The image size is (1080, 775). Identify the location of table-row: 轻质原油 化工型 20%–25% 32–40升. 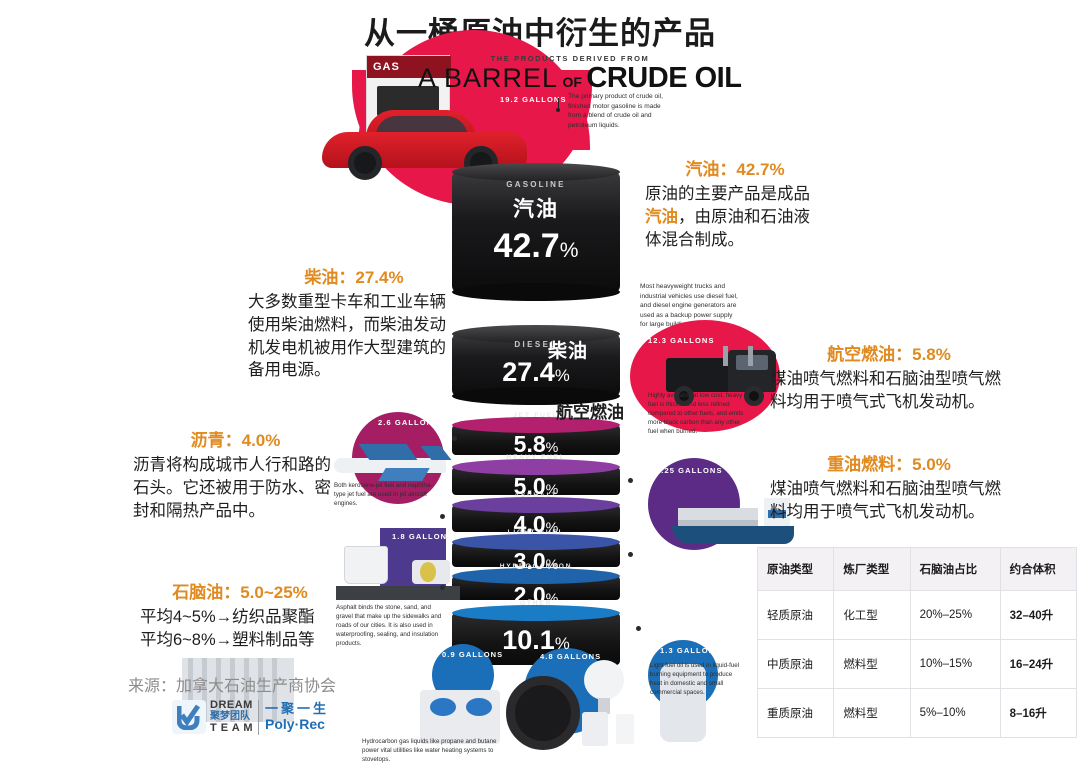
(917, 615).